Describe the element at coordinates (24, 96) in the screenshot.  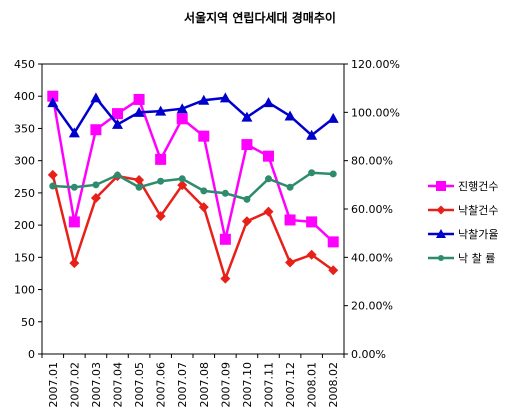
I see `left-axis-tick-label: 400` at that location.